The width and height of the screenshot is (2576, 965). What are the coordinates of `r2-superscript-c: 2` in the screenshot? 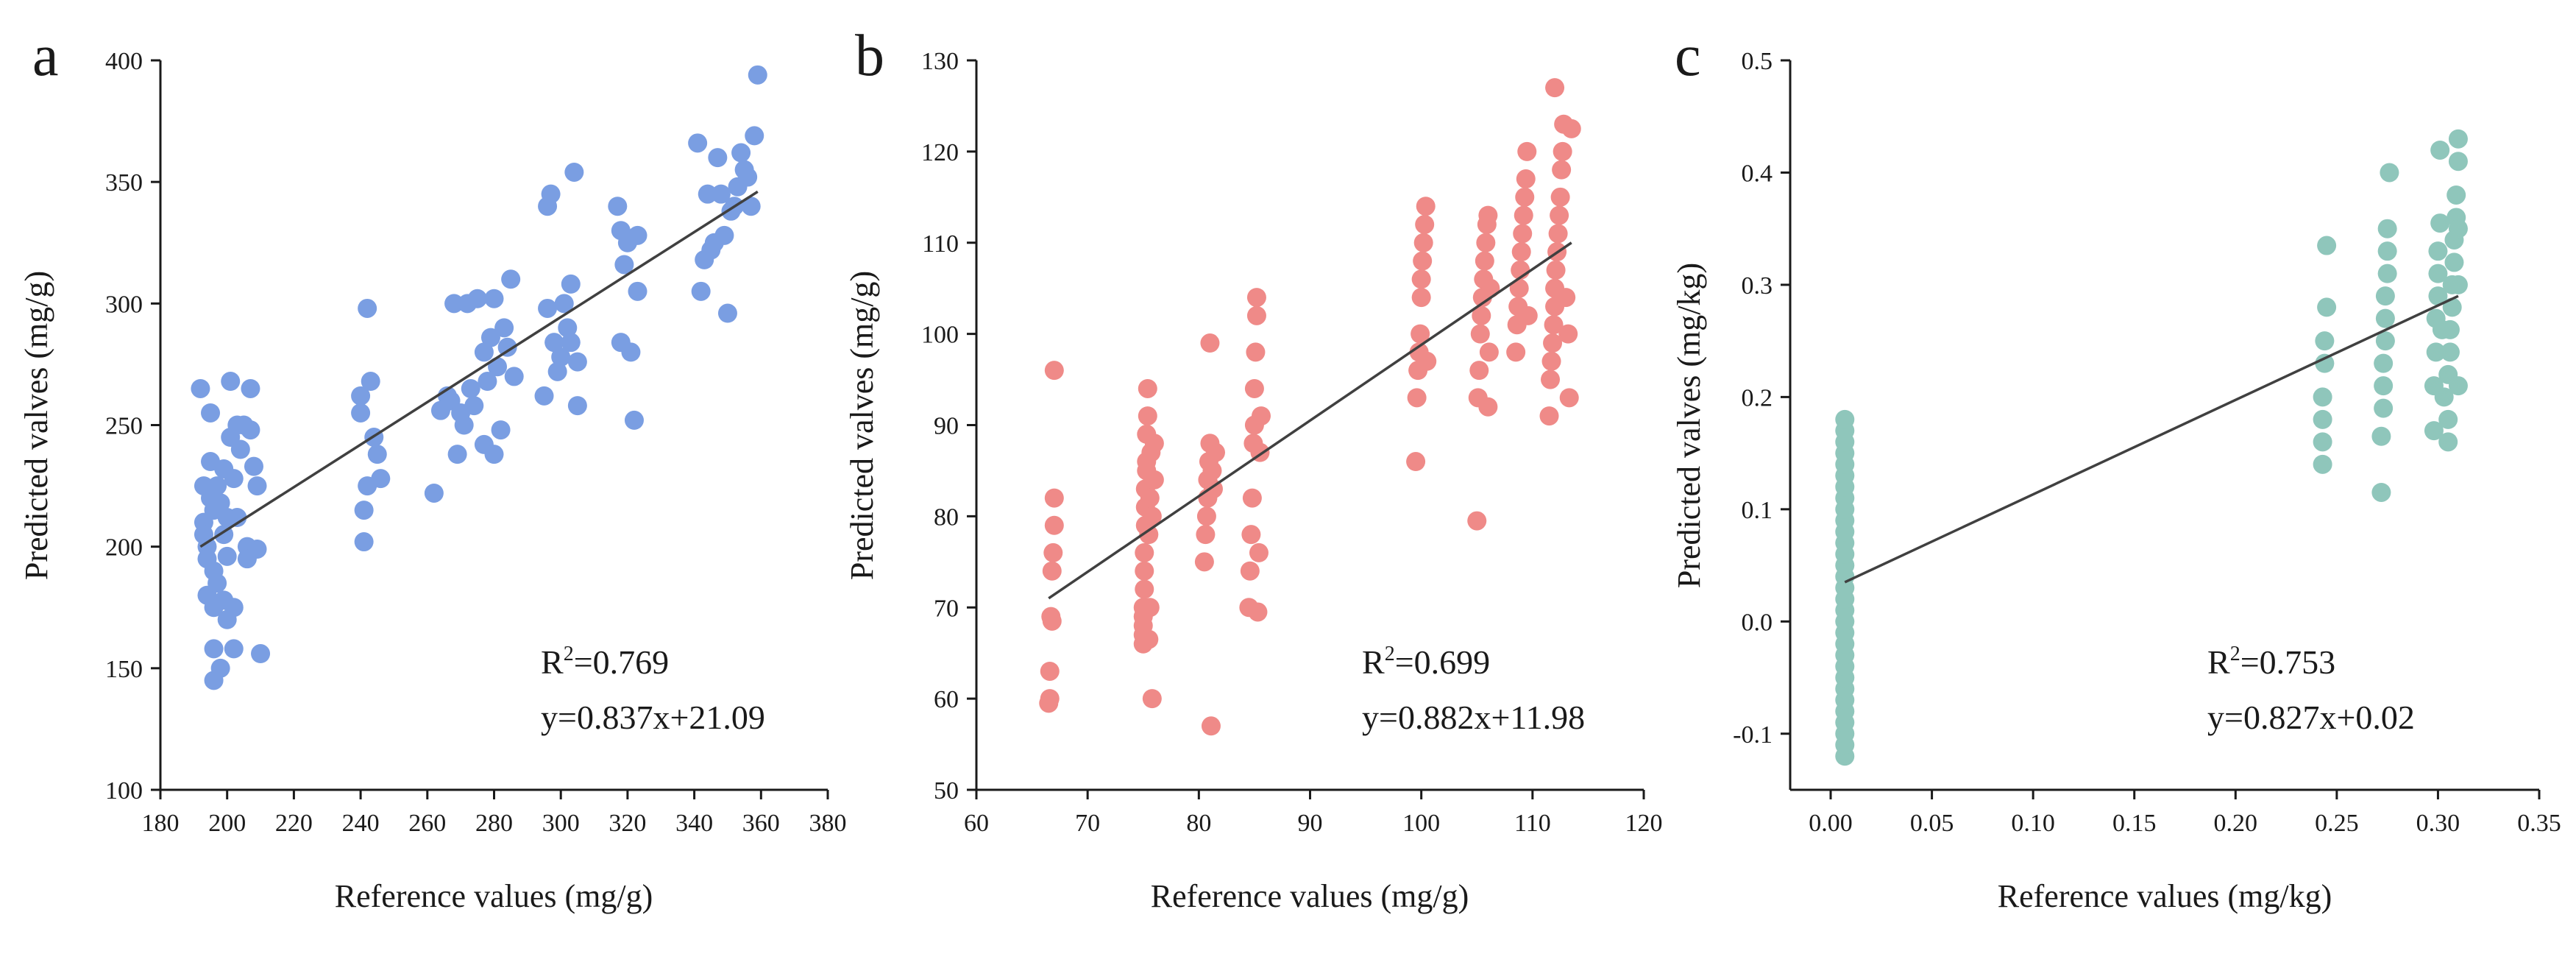 It's located at (2235, 654).